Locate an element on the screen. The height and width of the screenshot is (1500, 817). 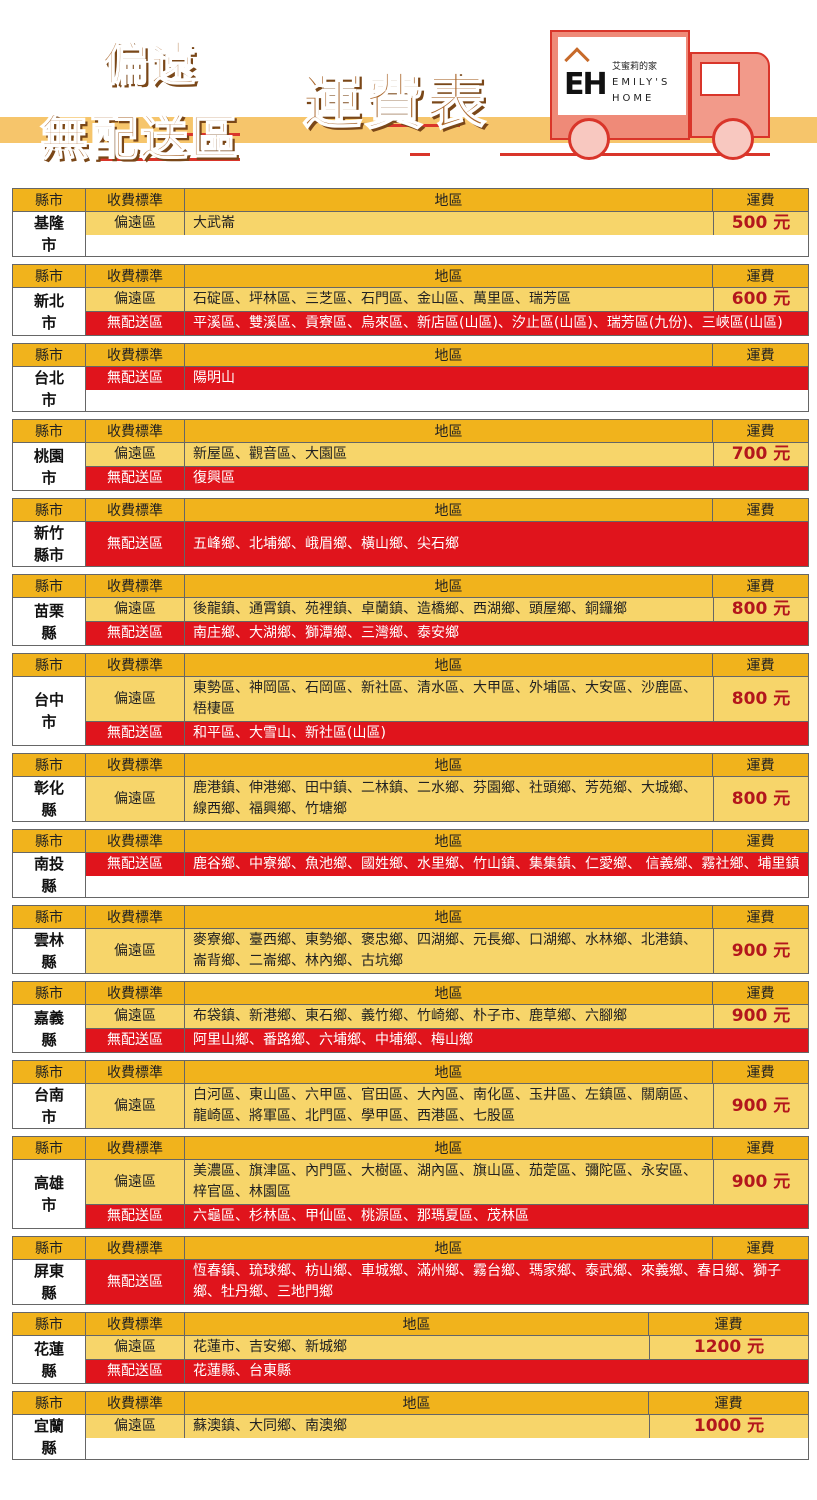
fee: 500 元 is located at coordinates (760, 223).